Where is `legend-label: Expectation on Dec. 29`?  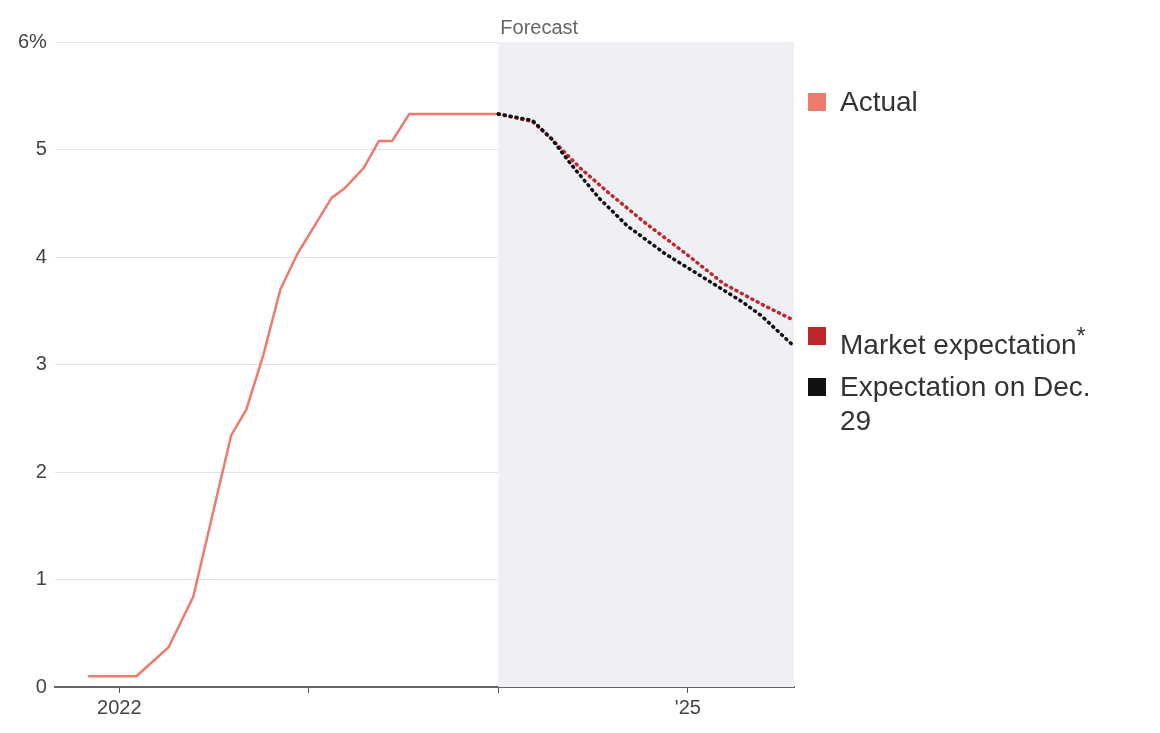
legend-label: Expectation on Dec. 29 is located at coordinates (966, 404).